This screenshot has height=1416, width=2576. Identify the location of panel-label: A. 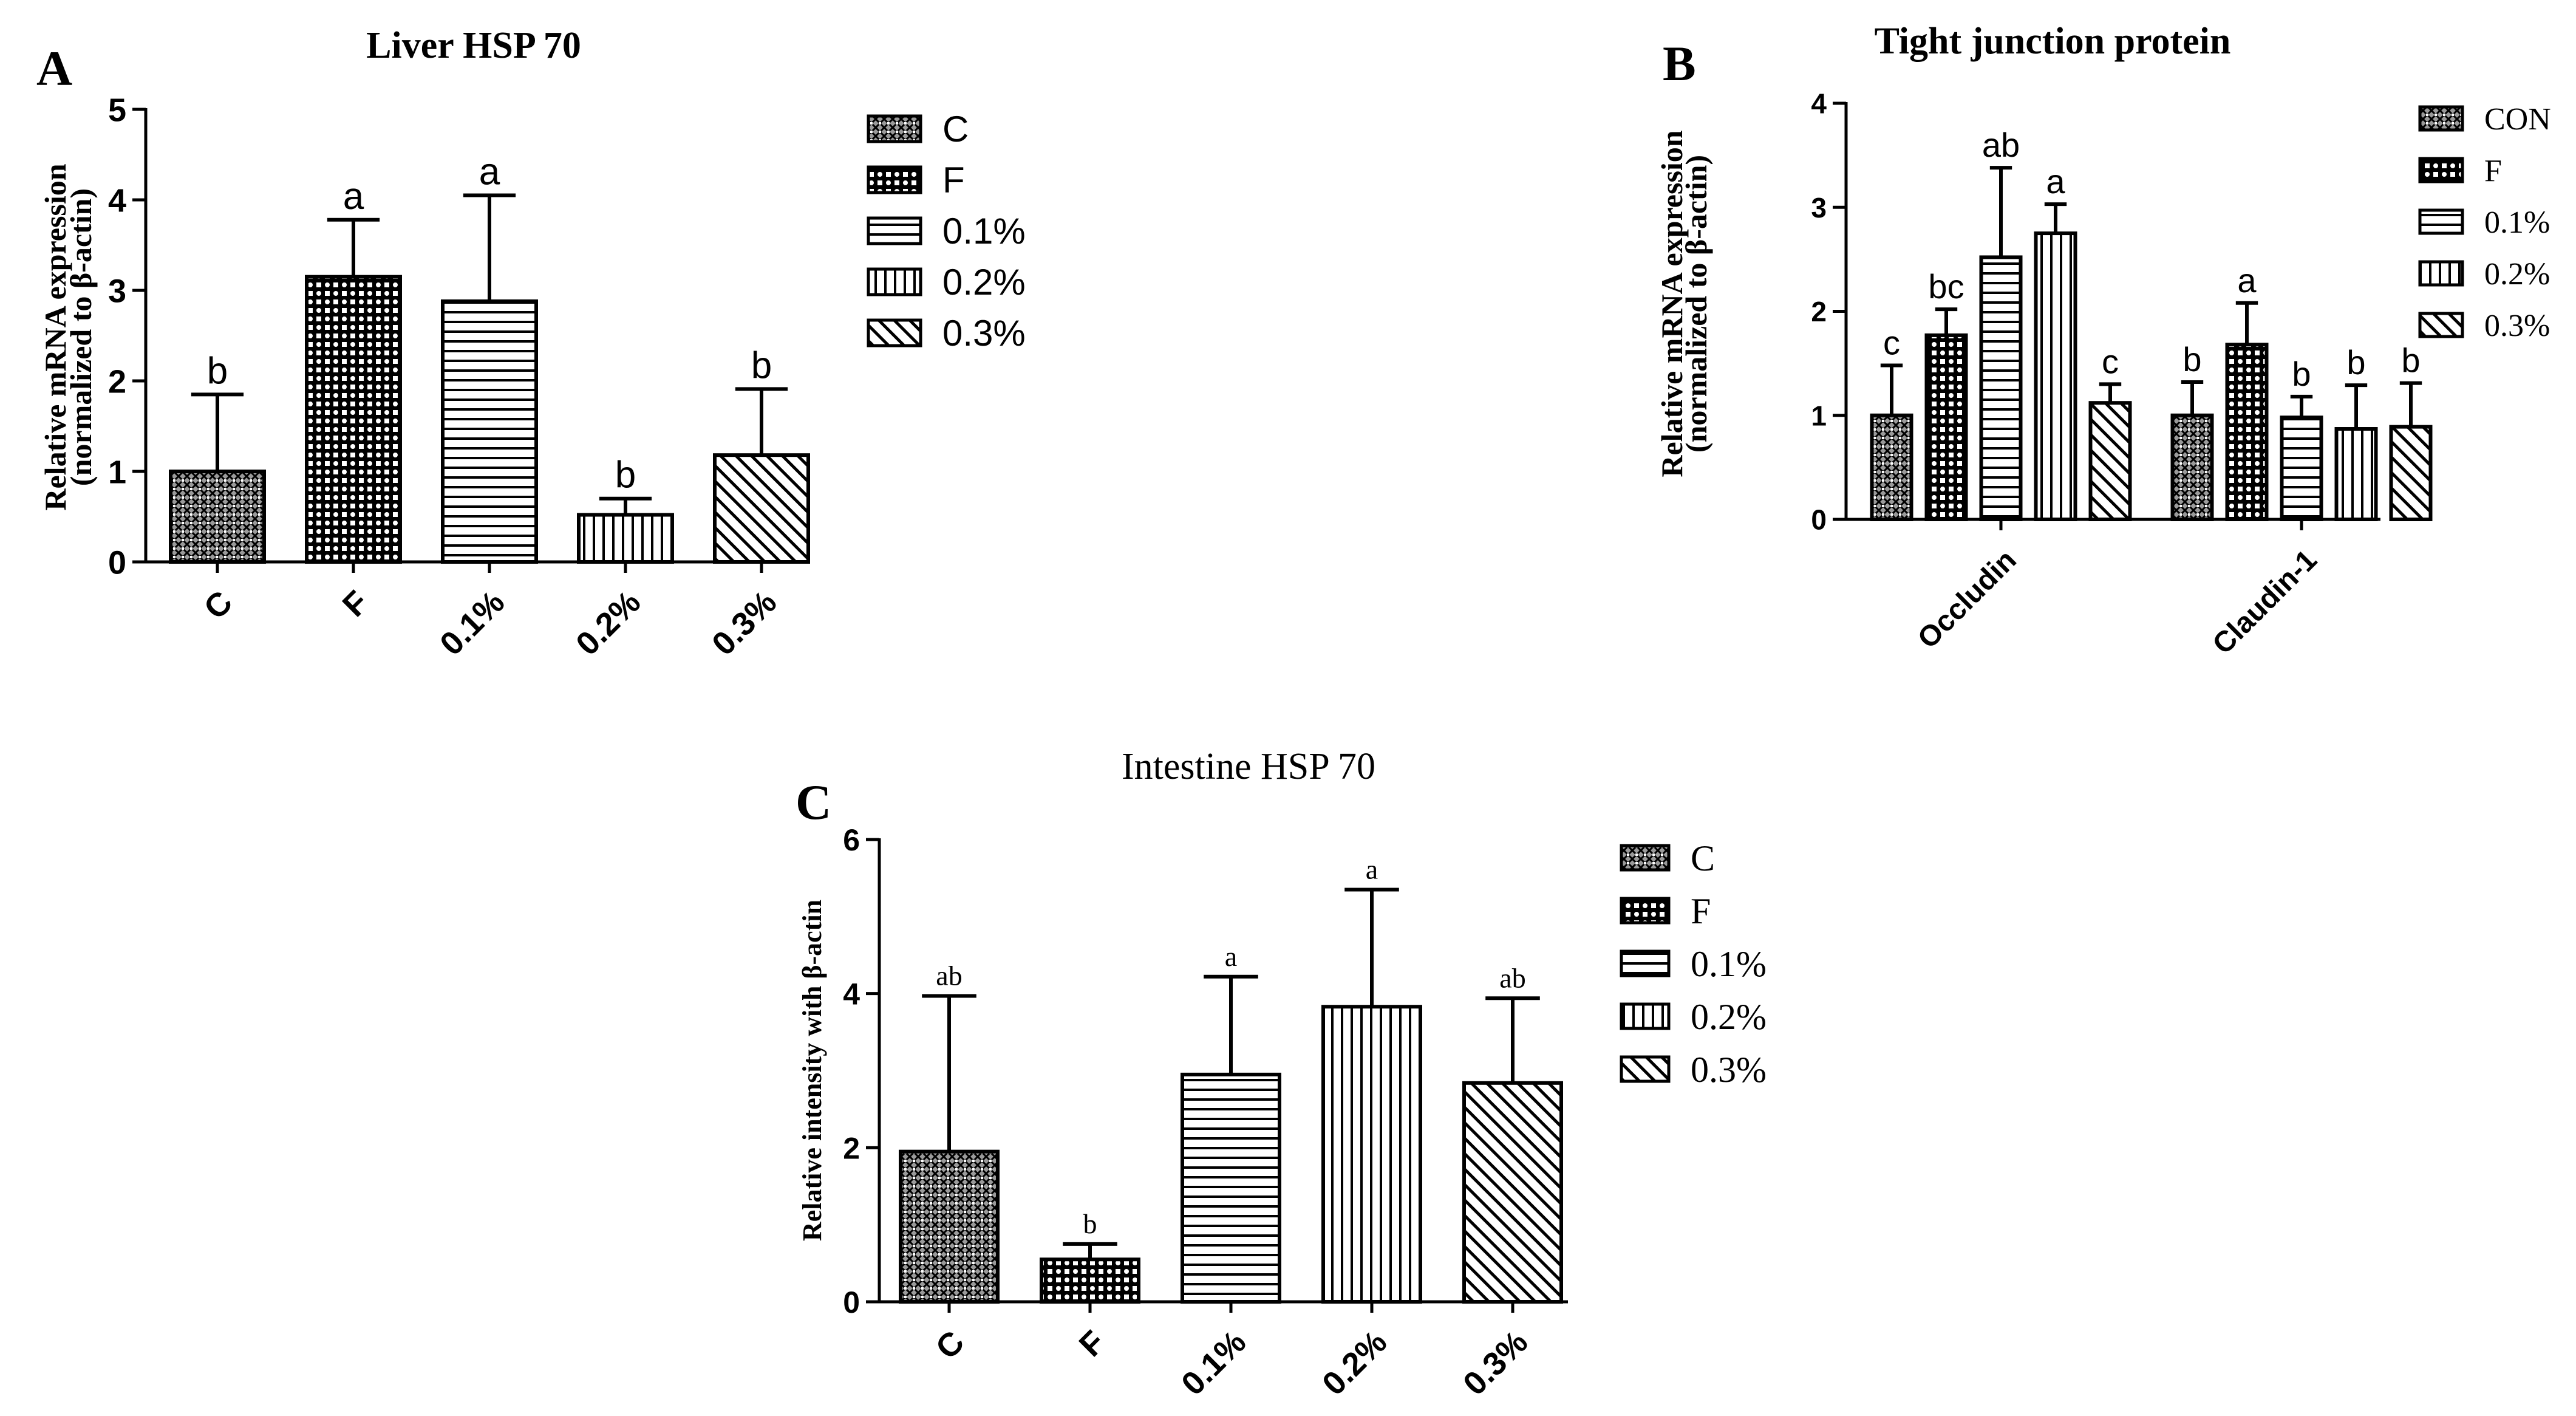
(54, 68).